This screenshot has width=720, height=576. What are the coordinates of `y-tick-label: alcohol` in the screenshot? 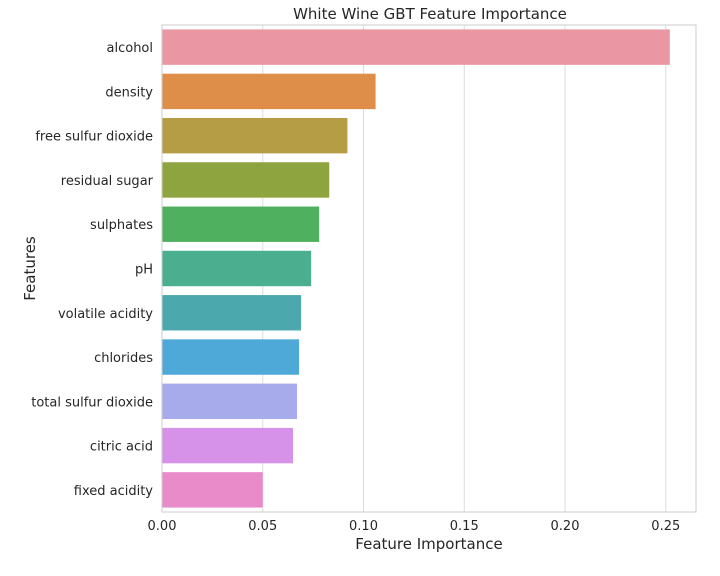 It's located at (130, 48).